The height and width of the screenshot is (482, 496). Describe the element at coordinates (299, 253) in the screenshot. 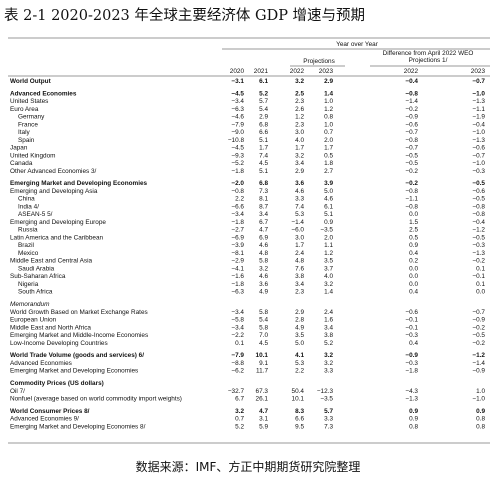

I see `cell-value: 2.4` at that location.